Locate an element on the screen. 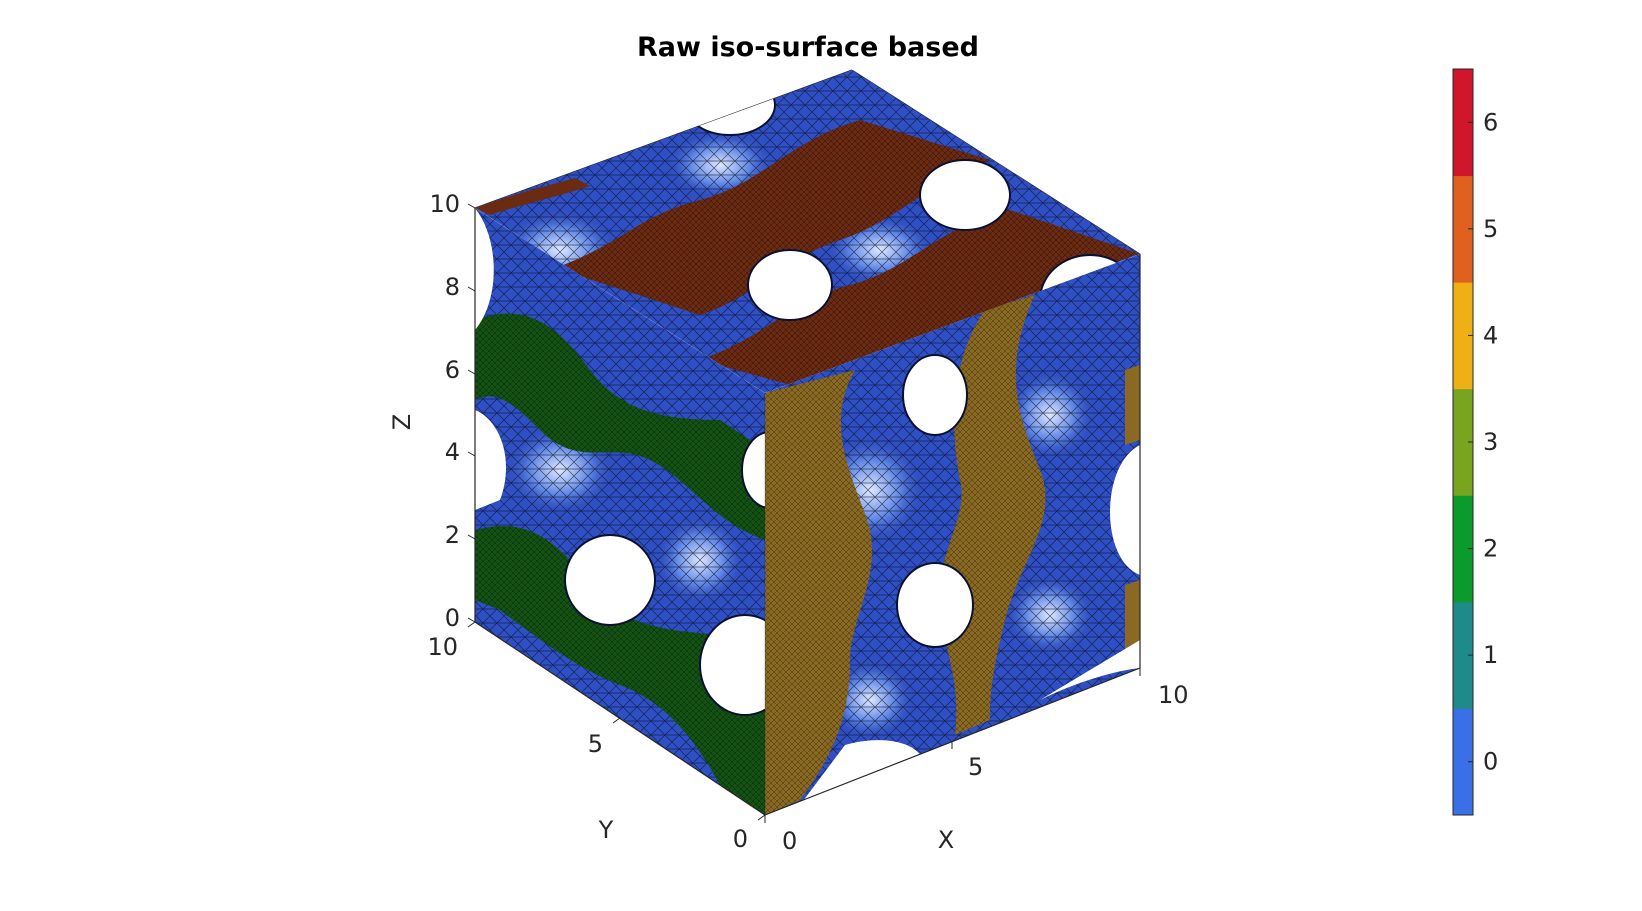 This screenshot has height=911, width=1642. x-tick-10: 10 is located at coordinates (1173, 695).